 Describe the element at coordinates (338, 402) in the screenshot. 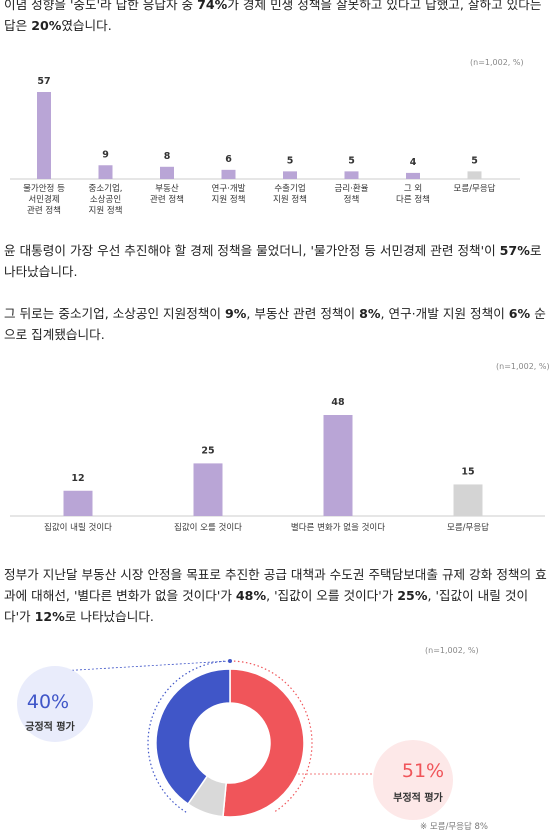

I see `chart2-value-label: 48` at that location.